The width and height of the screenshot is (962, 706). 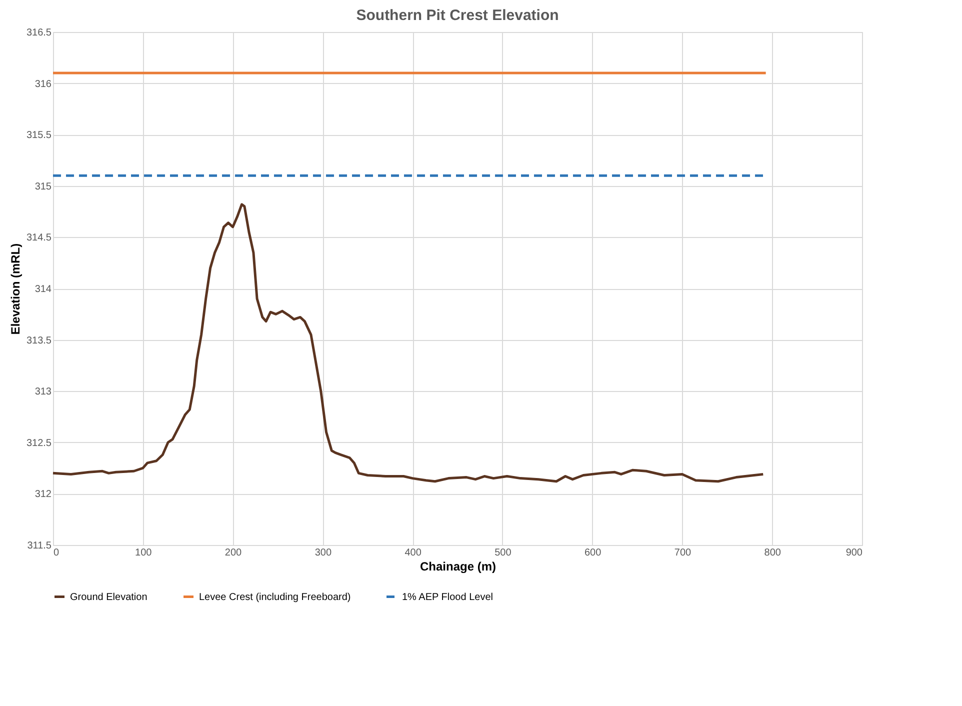 I want to click on y-tick-label: 314, so click(x=43, y=289).